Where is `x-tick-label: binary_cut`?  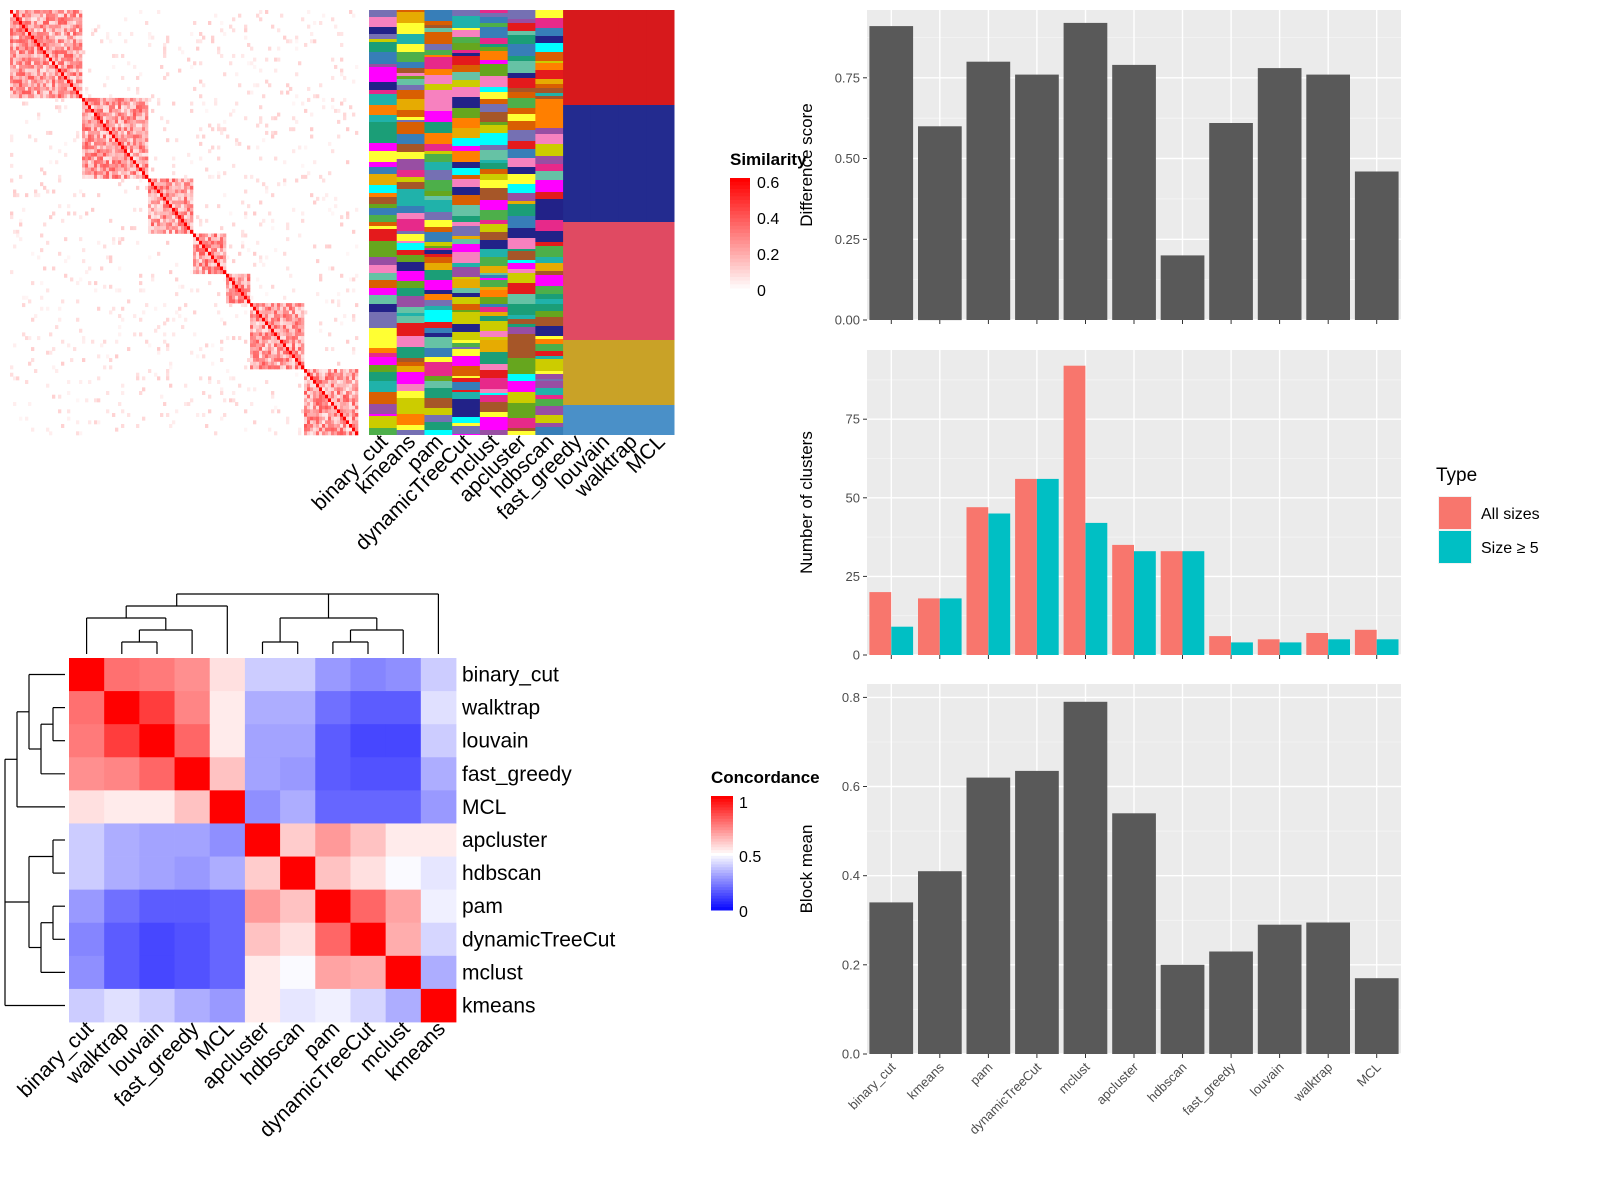
x-tick-label: binary_cut is located at coordinates (871, 1085).